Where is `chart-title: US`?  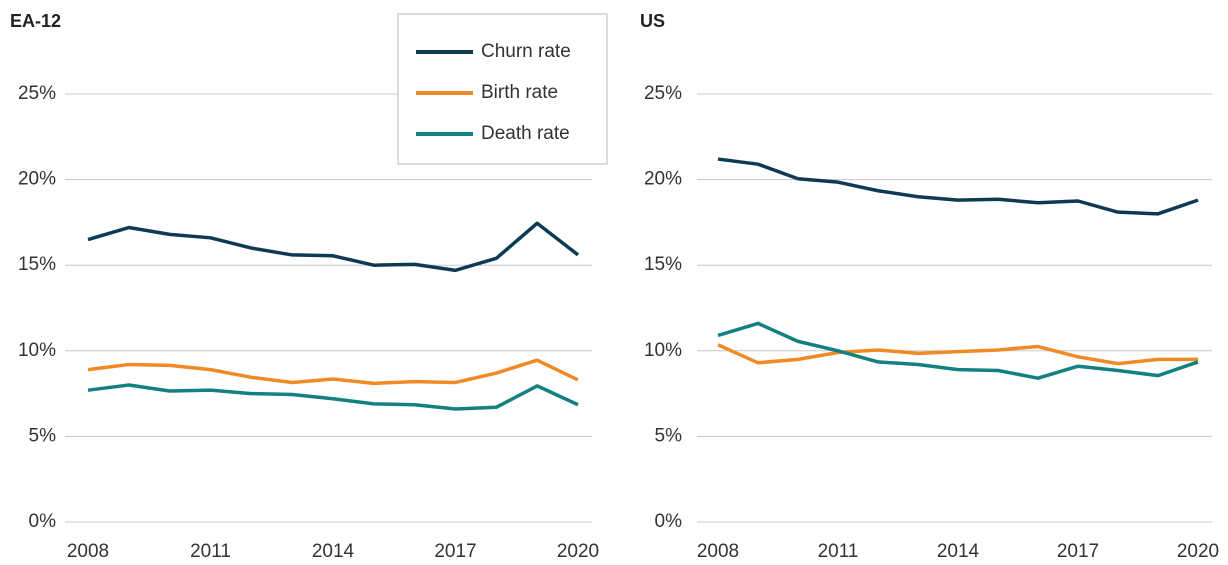
chart-title: US is located at coordinates (652, 21).